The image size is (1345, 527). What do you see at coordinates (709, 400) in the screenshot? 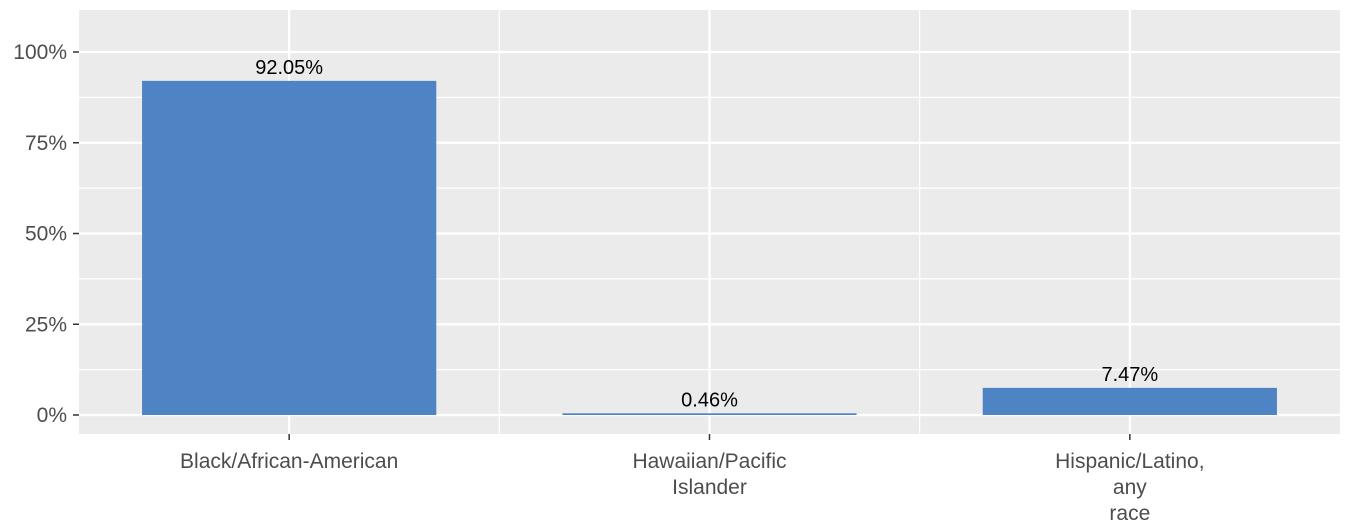
I see `data-label: 0.46%` at bounding box center [709, 400].